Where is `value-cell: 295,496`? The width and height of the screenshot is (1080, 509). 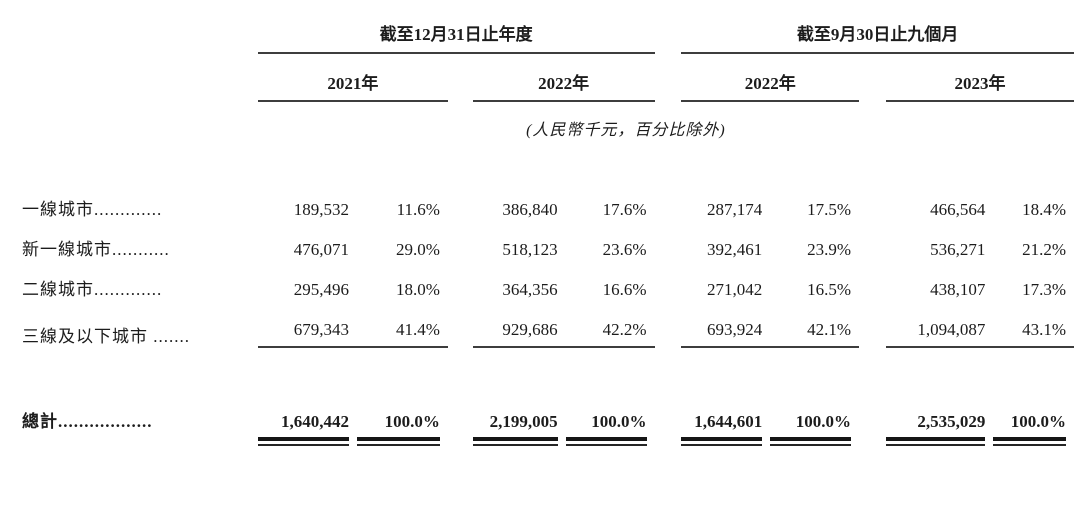 value-cell: 295,496 is located at coordinates (321, 289).